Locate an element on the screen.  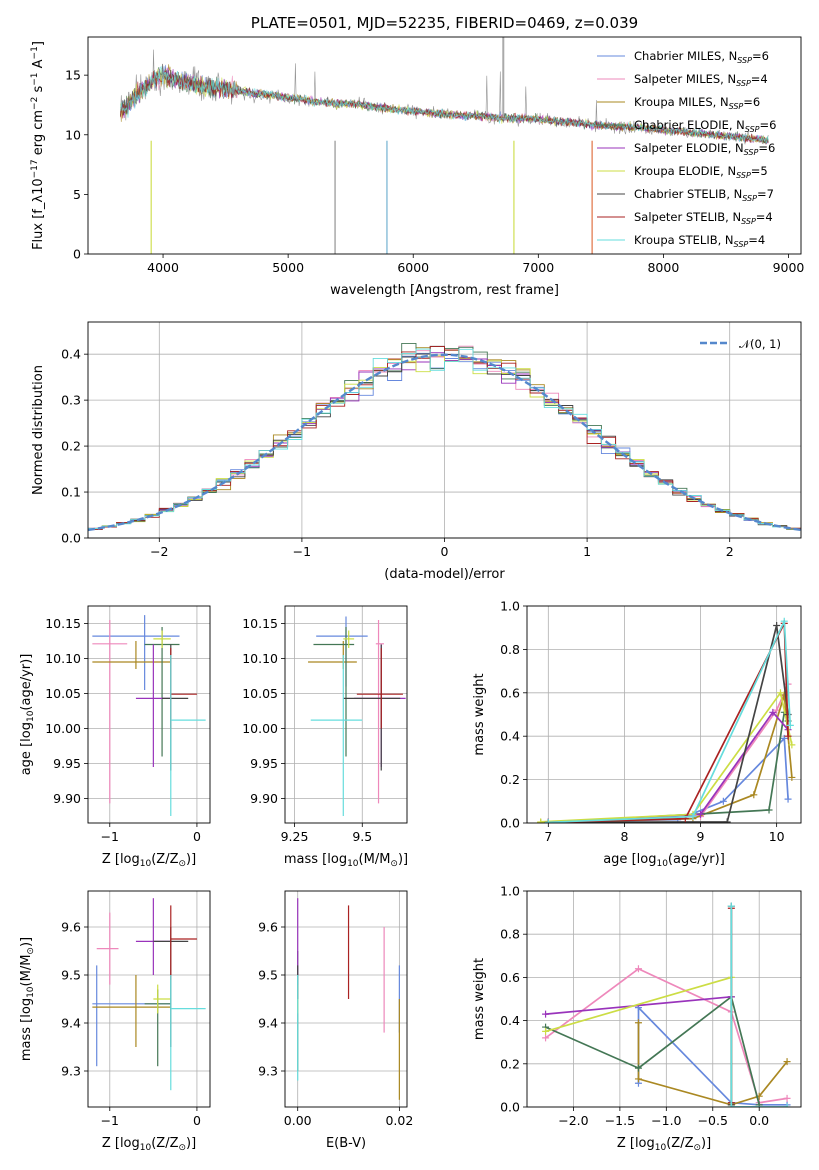
label-fragment: erg cm is located at coordinates (38, 134).